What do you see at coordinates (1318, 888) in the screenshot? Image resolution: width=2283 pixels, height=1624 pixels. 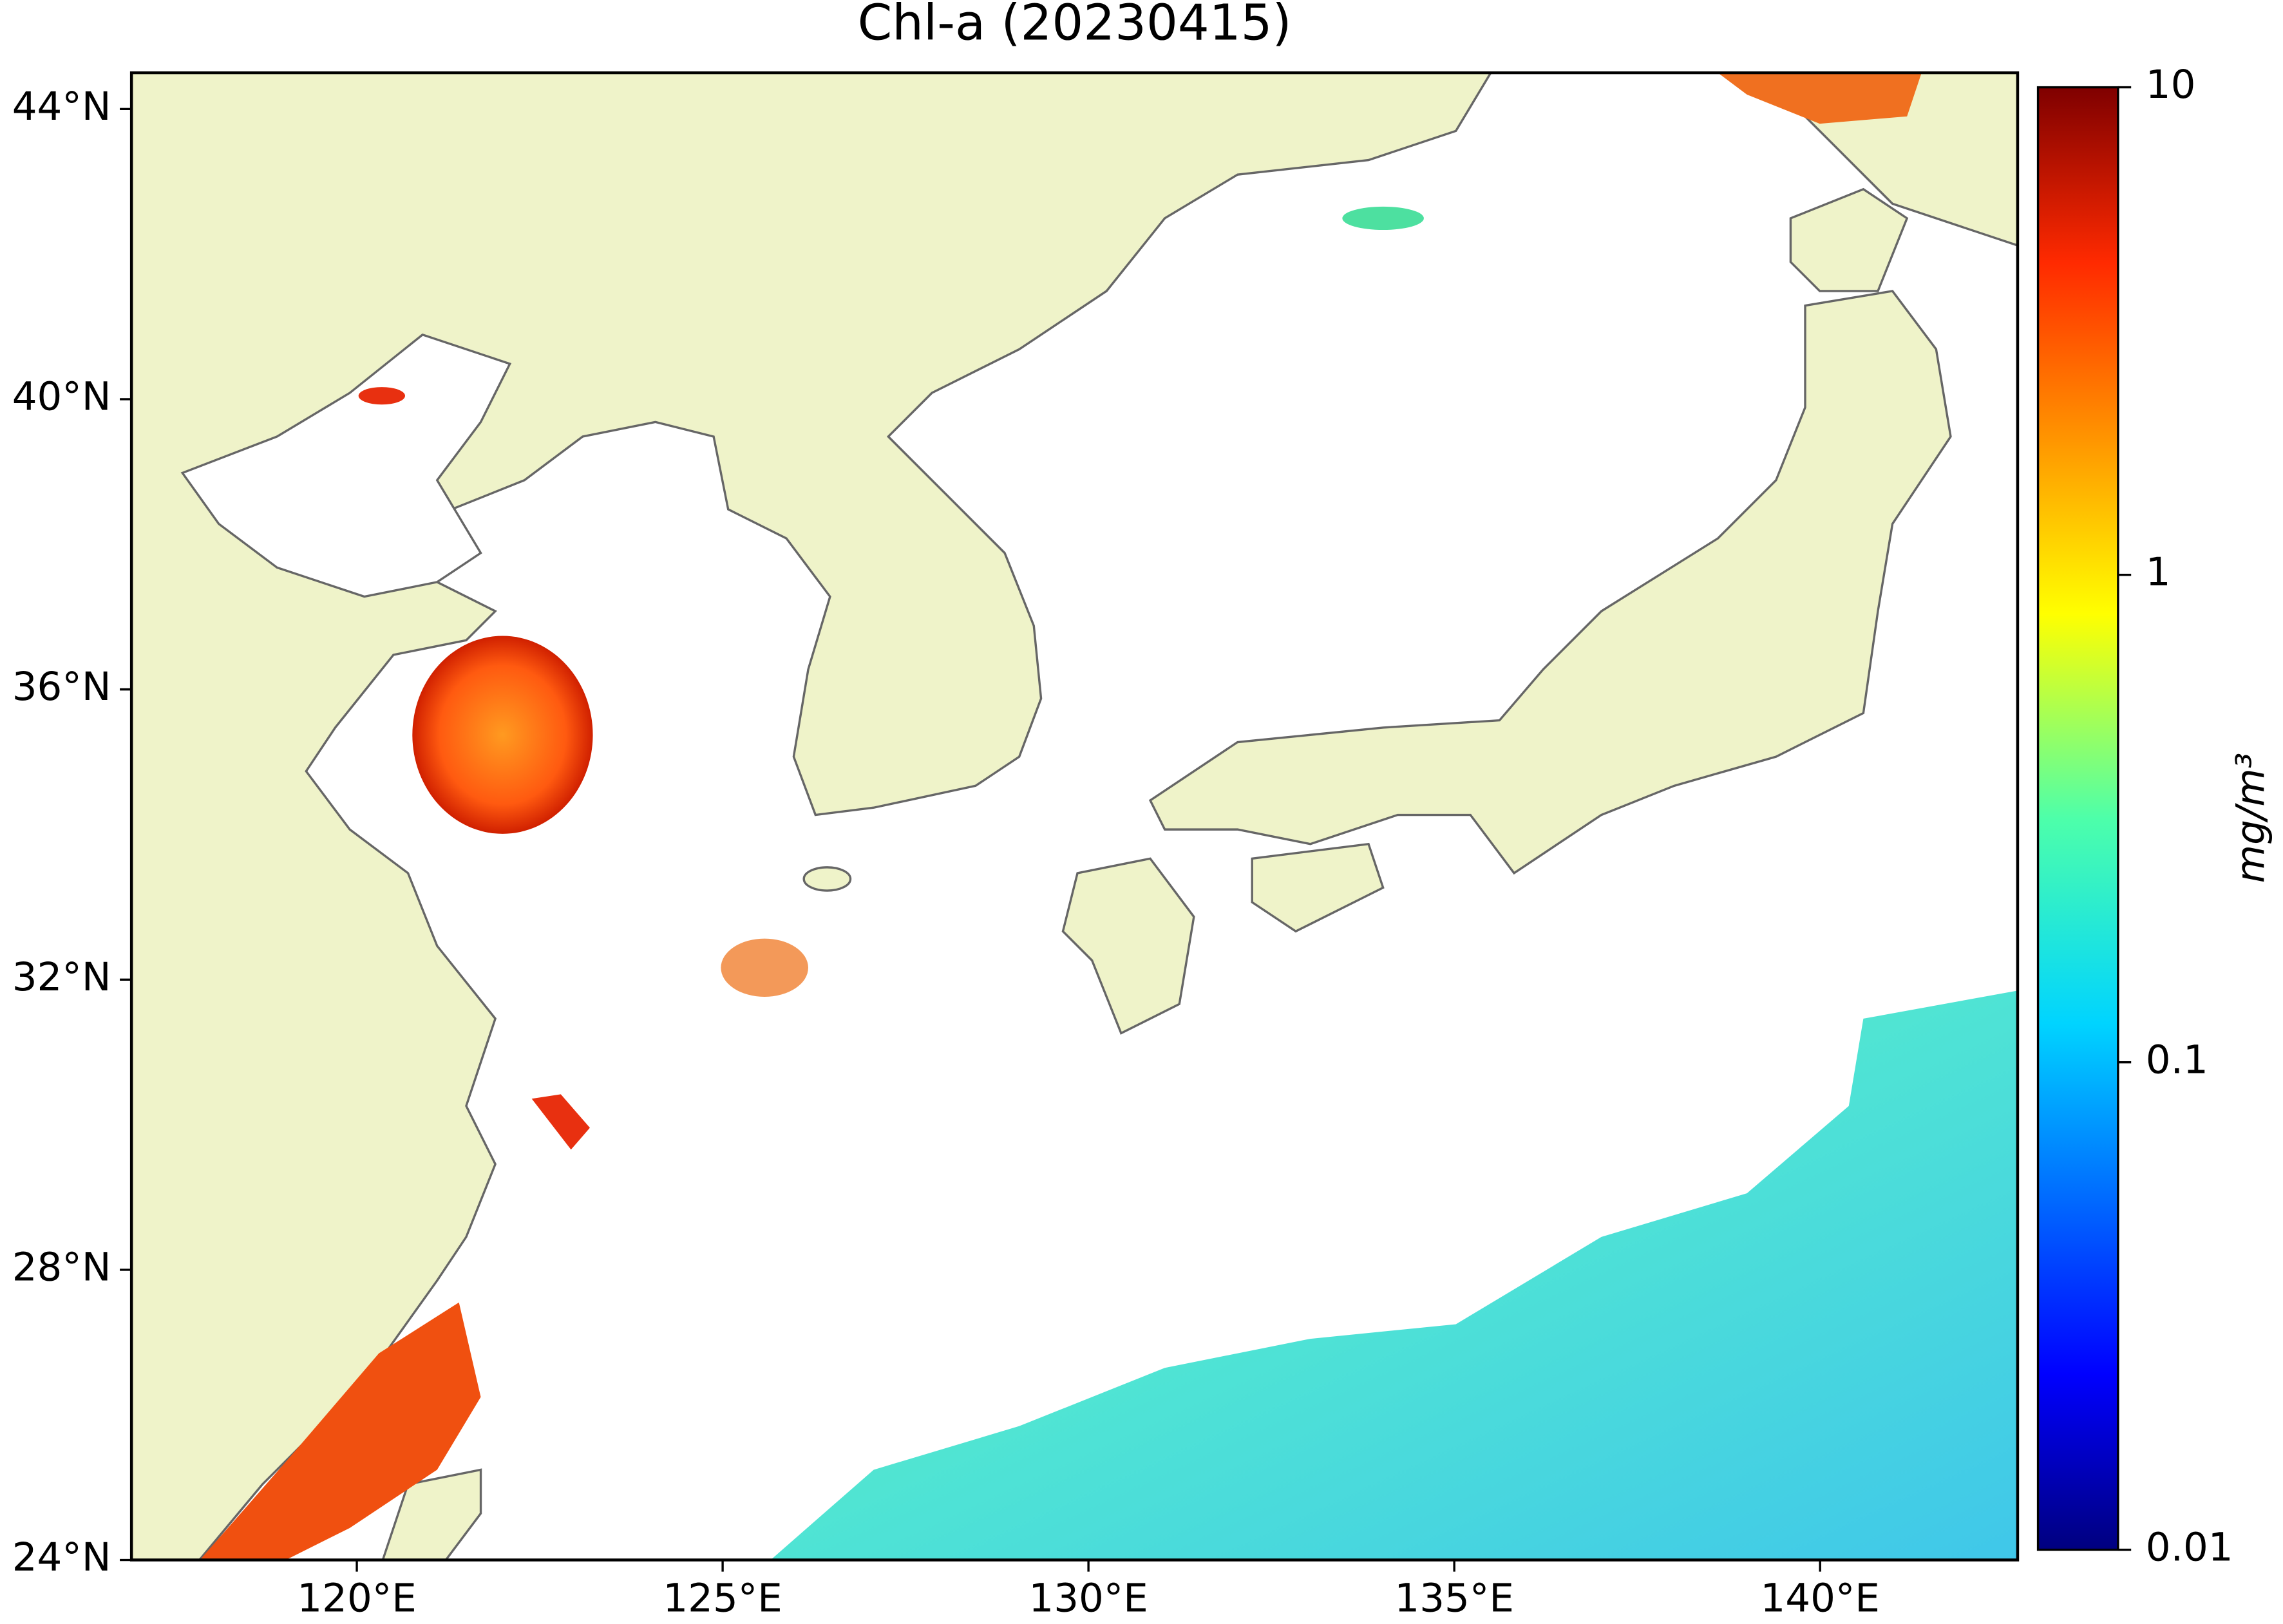 I see `shikoku` at bounding box center [1318, 888].